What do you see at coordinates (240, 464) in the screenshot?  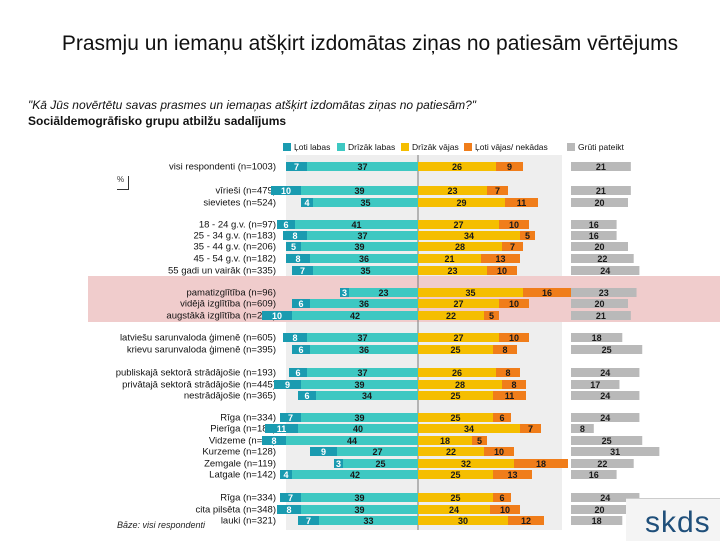 I see `row-label: Zemgale (n=119)` at bounding box center [240, 464].